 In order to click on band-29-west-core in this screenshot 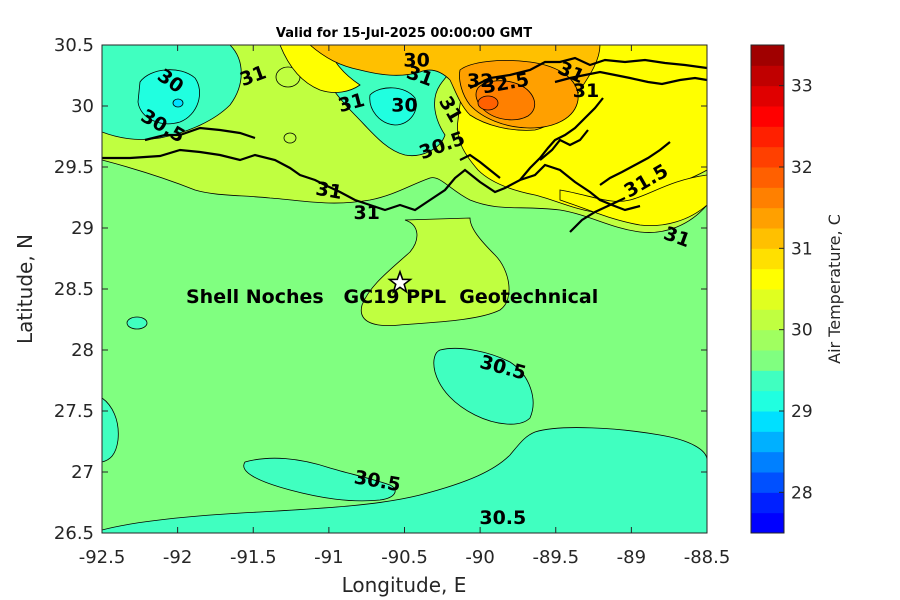, I will do `click(178, 103)`.